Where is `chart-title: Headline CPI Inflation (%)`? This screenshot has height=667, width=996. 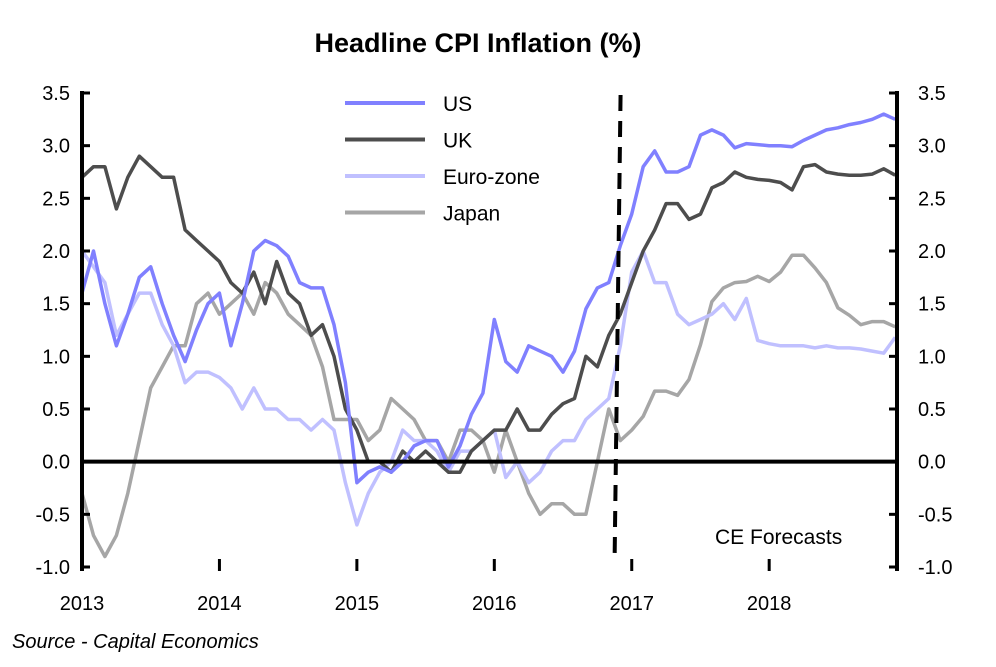
chart-title: Headline CPI Inflation (%) is located at coordinates (477, 43).